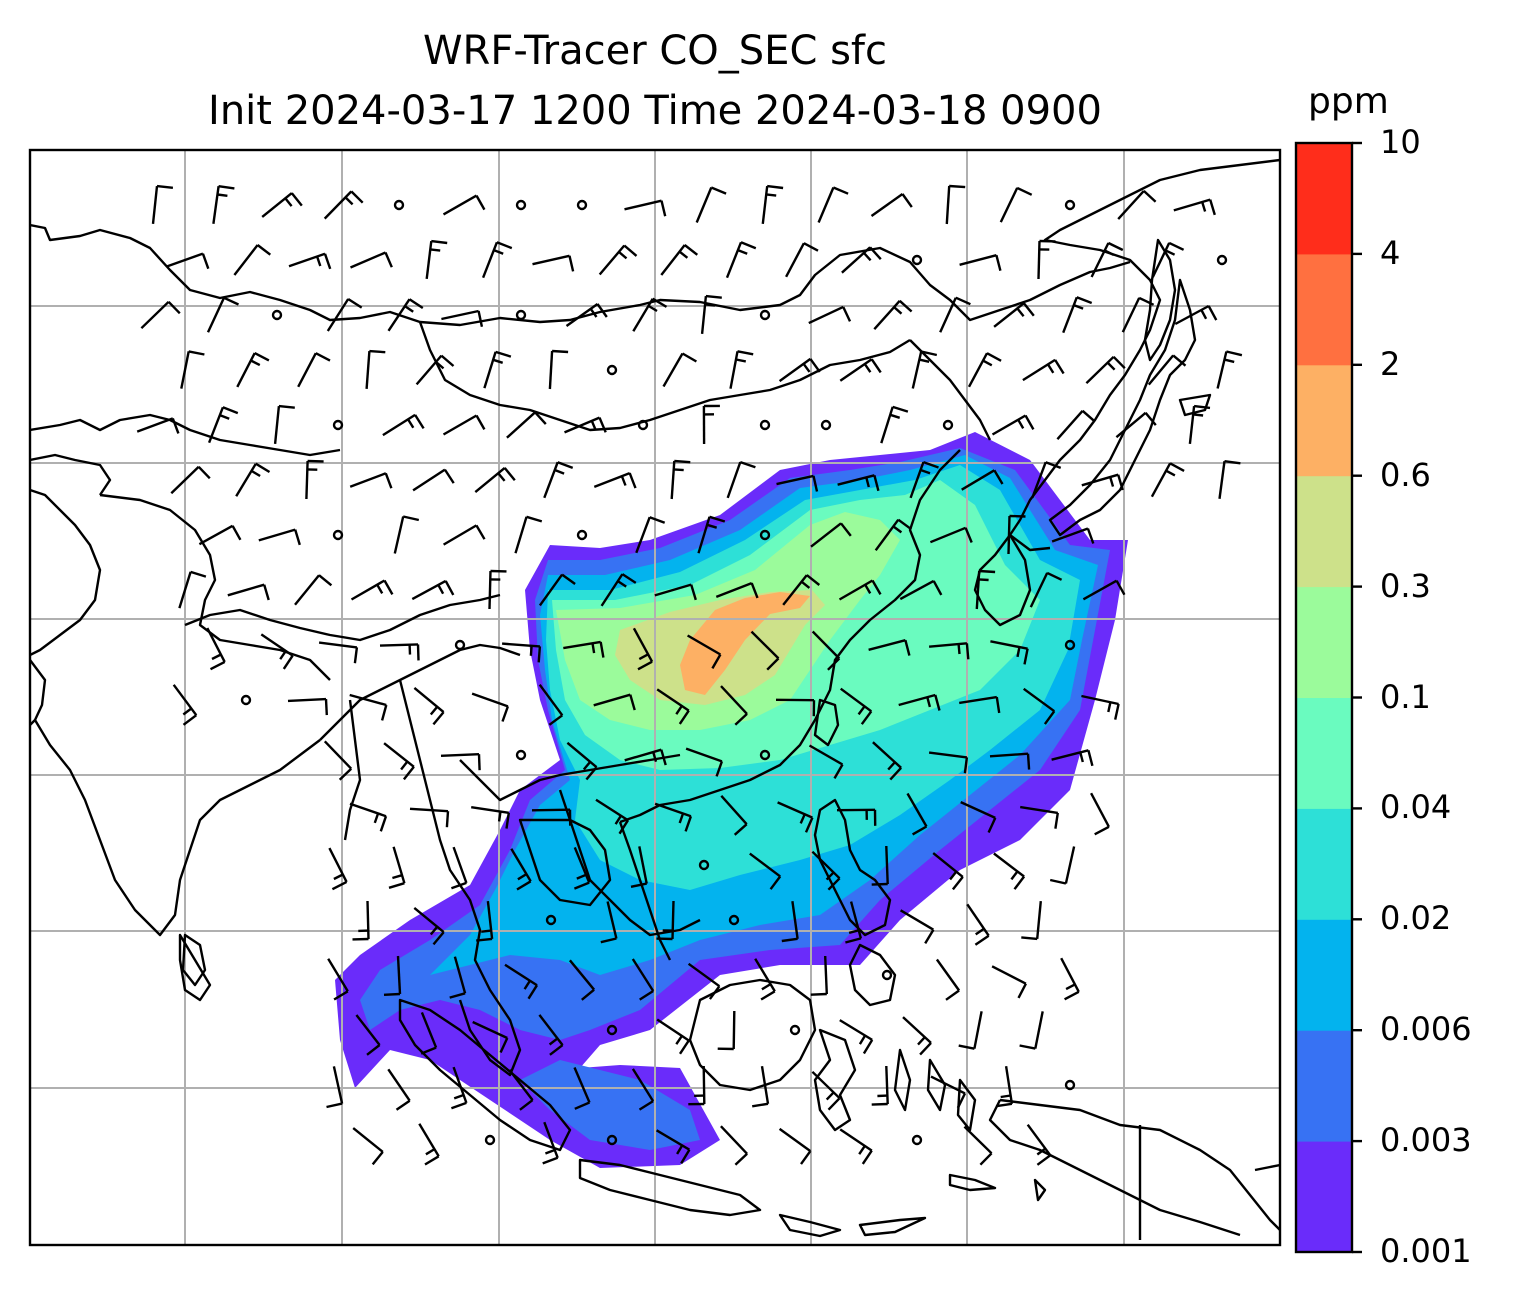 The width and height of the screenshot is (1528, 1306). I want to click on colorbar-tick-label: 0.1, so click(1405, 696).